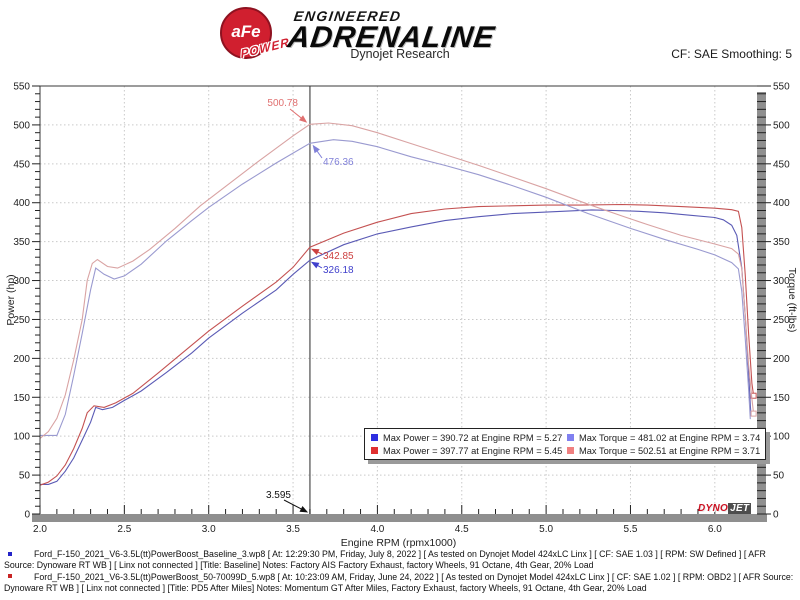 This screenshot has height=600, width=800. What do you see at coordinates (713, 508) in the screenshot?
I see `dynojet-logo-dyno: DYNO` at bounding box center [713, 508].